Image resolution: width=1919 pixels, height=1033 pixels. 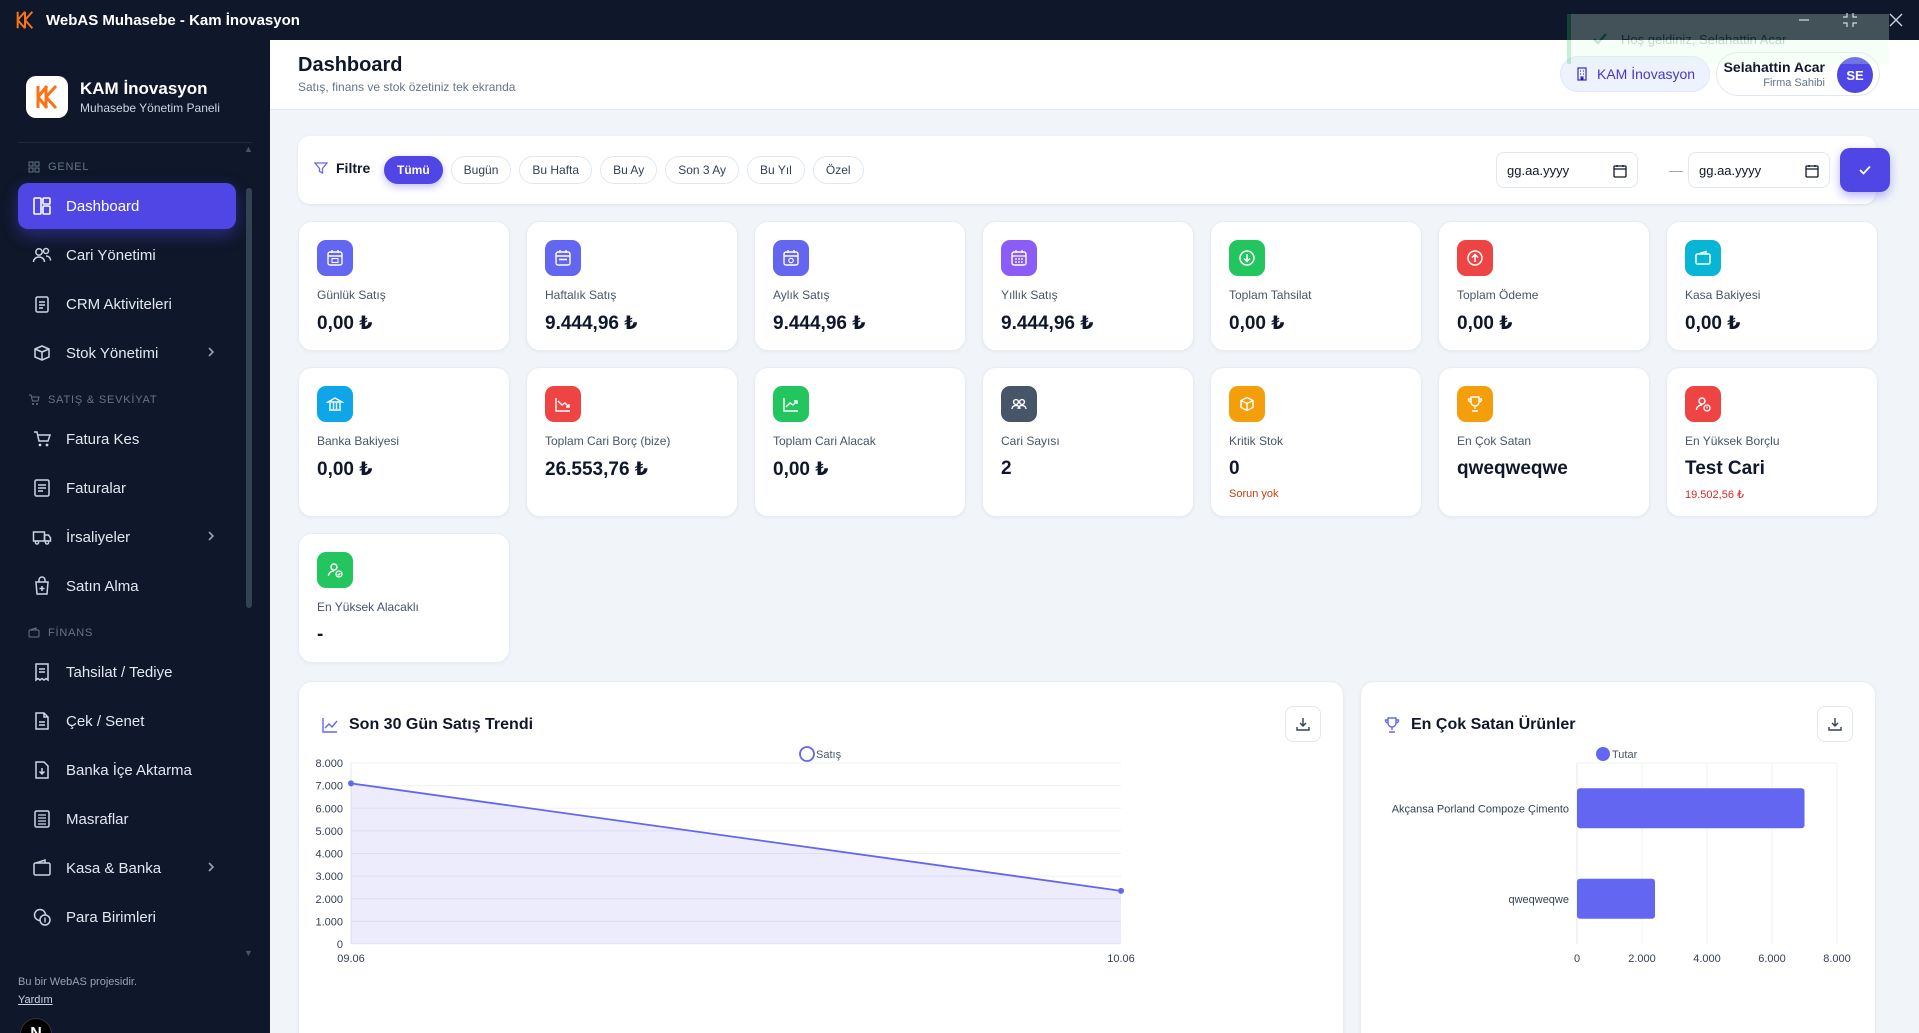 I want to click on sidebar-item-crm-aktiviteleri: CRM Aktiviteleri, so click(x=127, y=304).